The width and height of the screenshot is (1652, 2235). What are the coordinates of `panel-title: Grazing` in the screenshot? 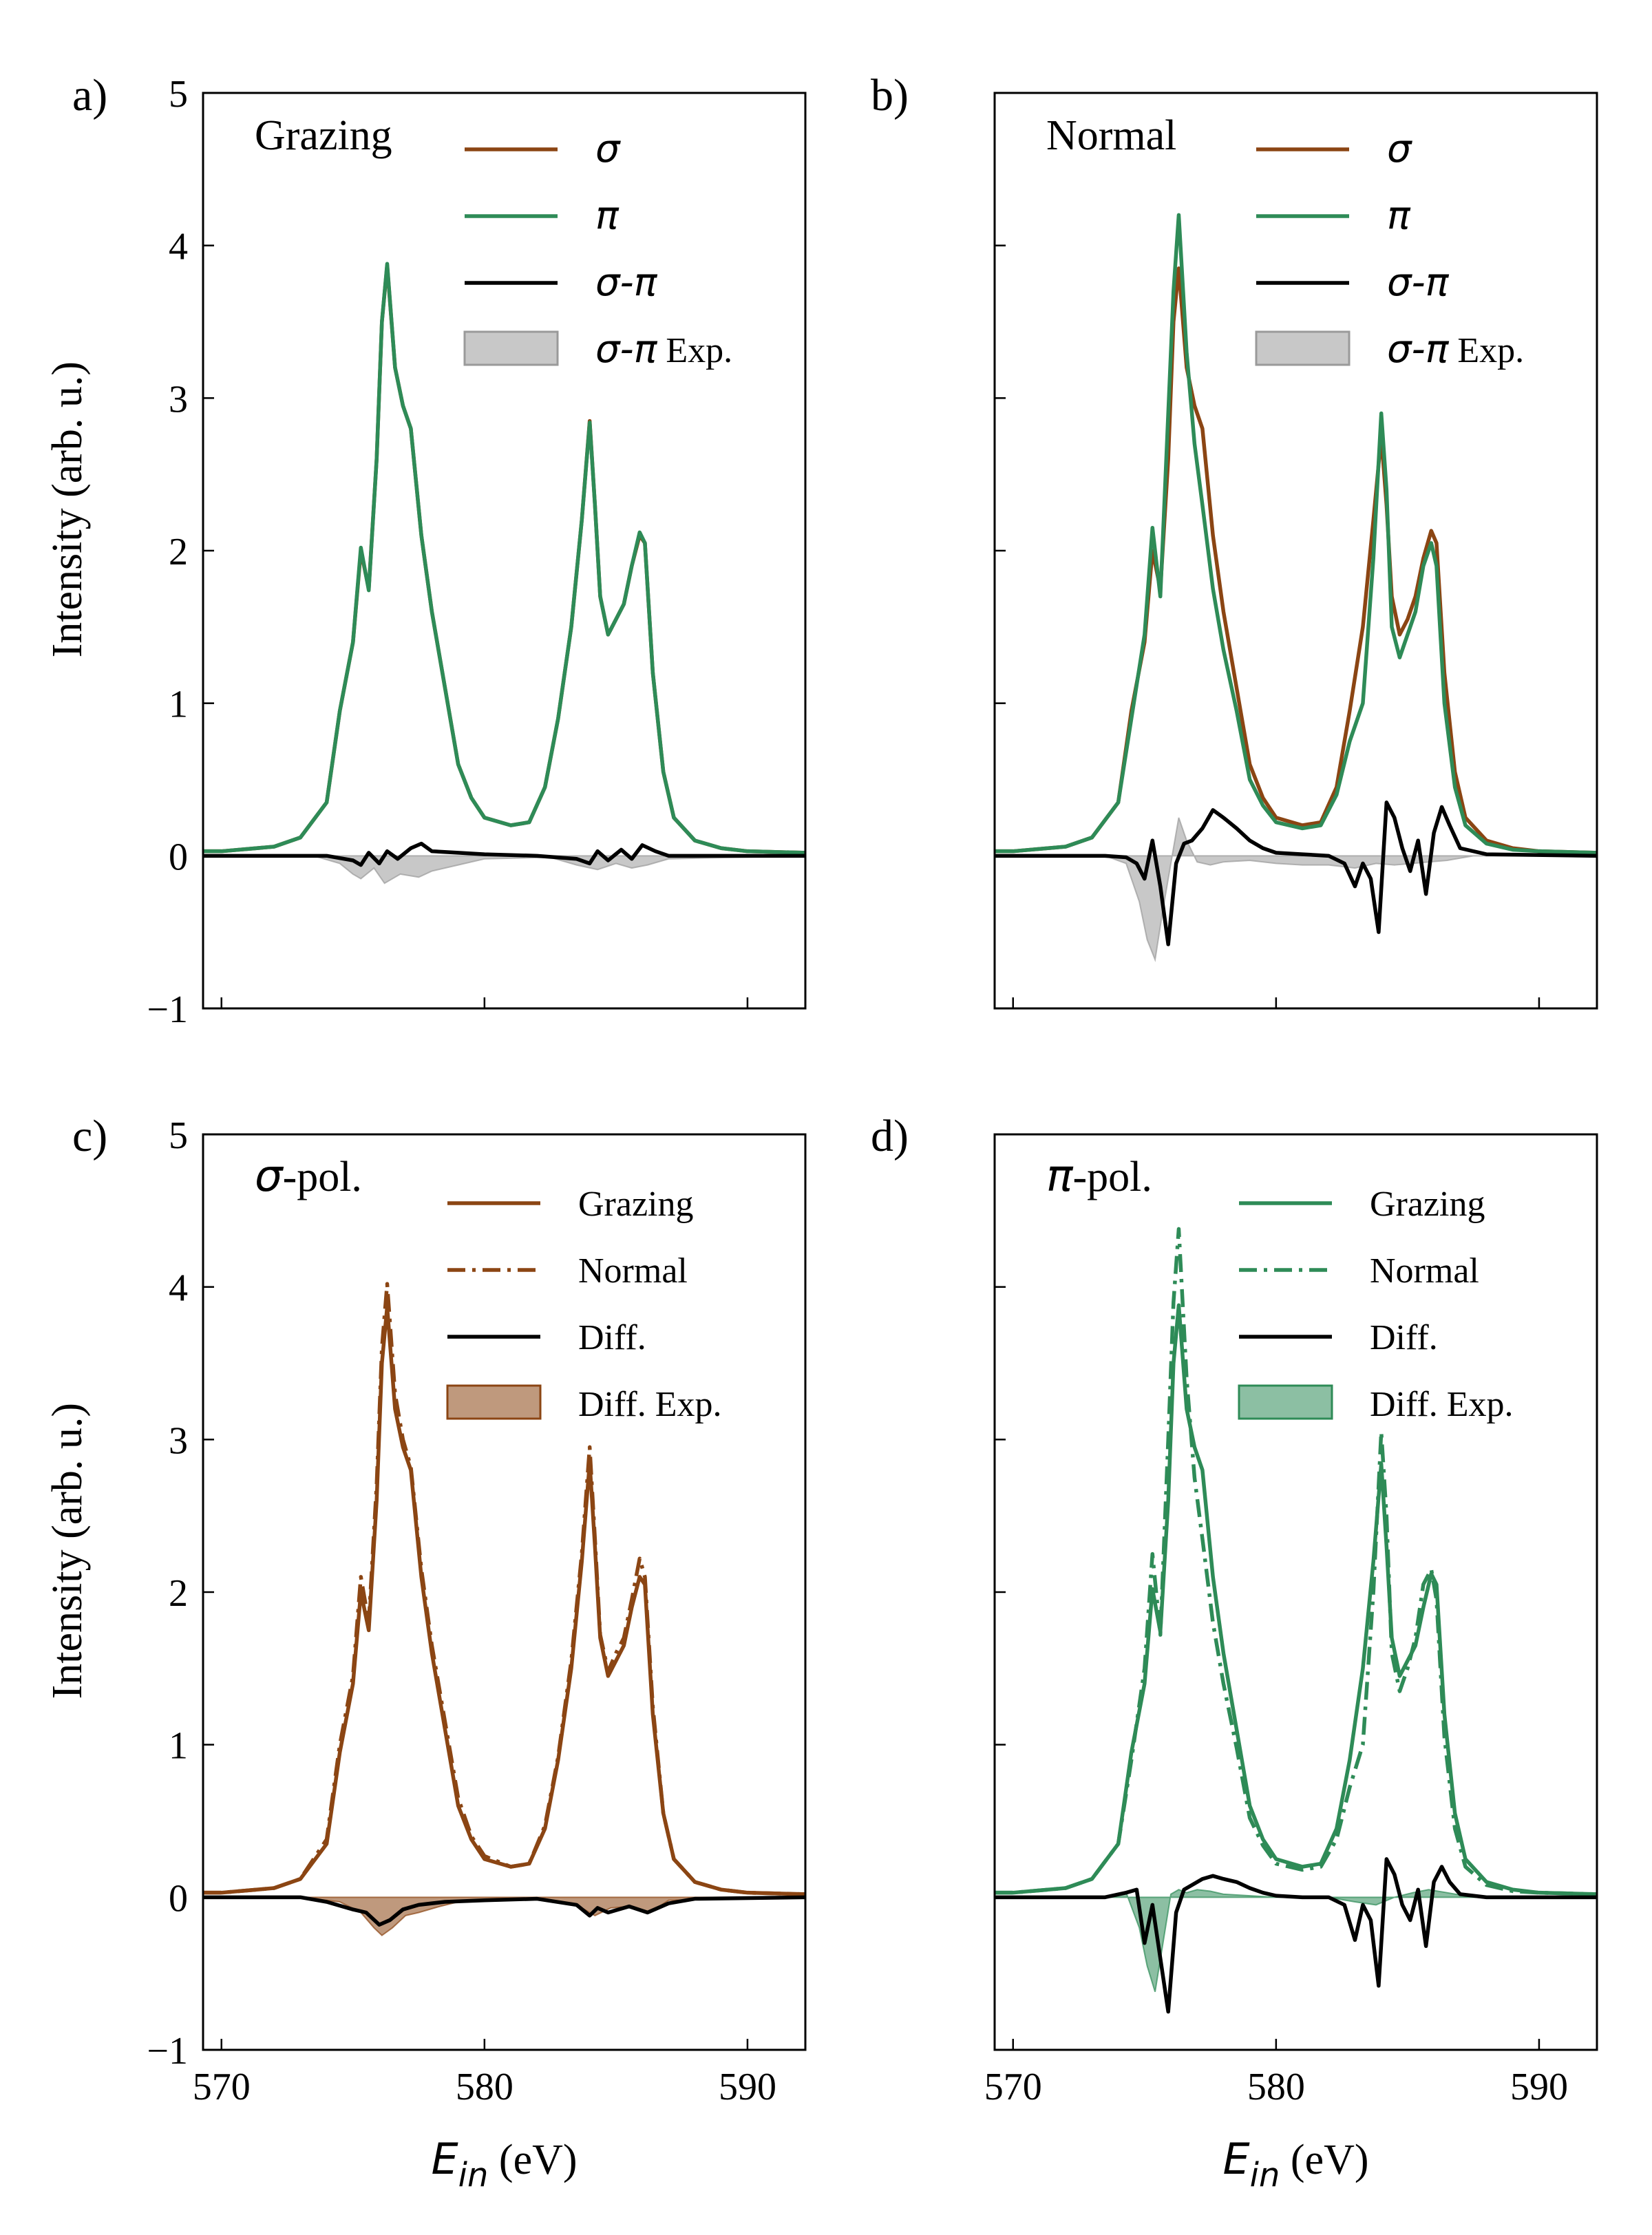 It's located at (323, 135).